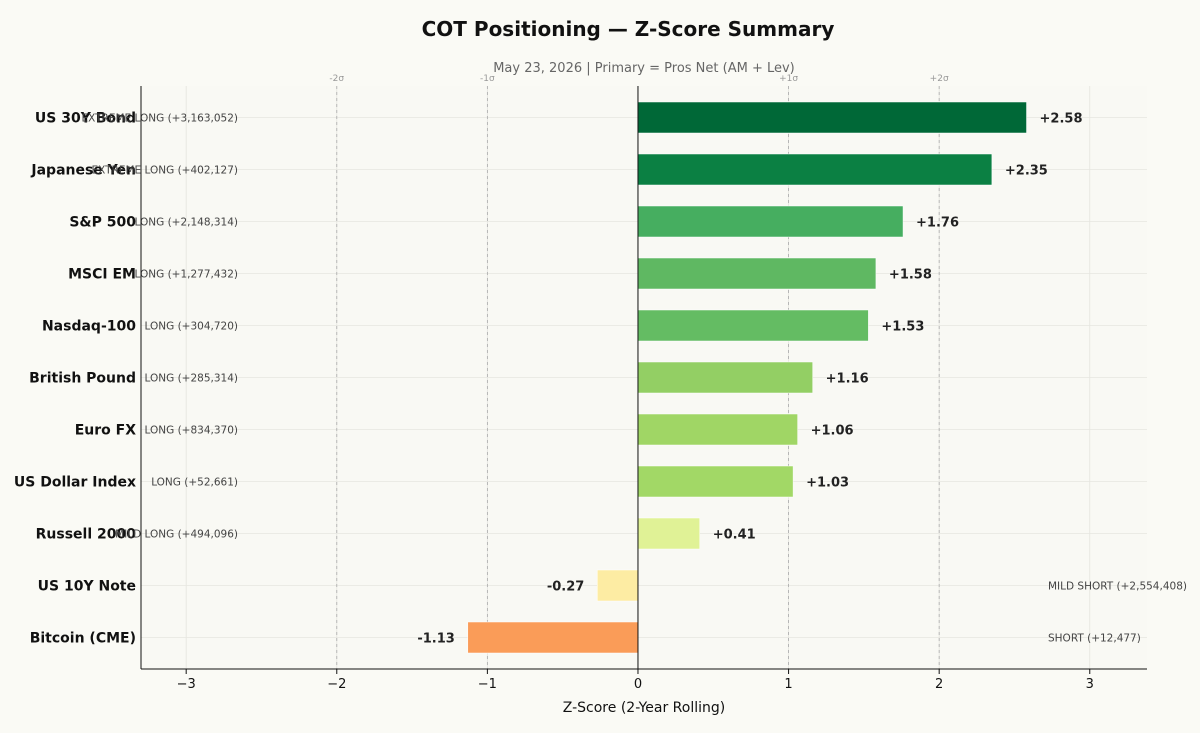 The width and height of the screenshot is (1200, 733). Describe the element at coordinates (939, 684) in the screenshot. I see `x-tick-label: 2` at that location.